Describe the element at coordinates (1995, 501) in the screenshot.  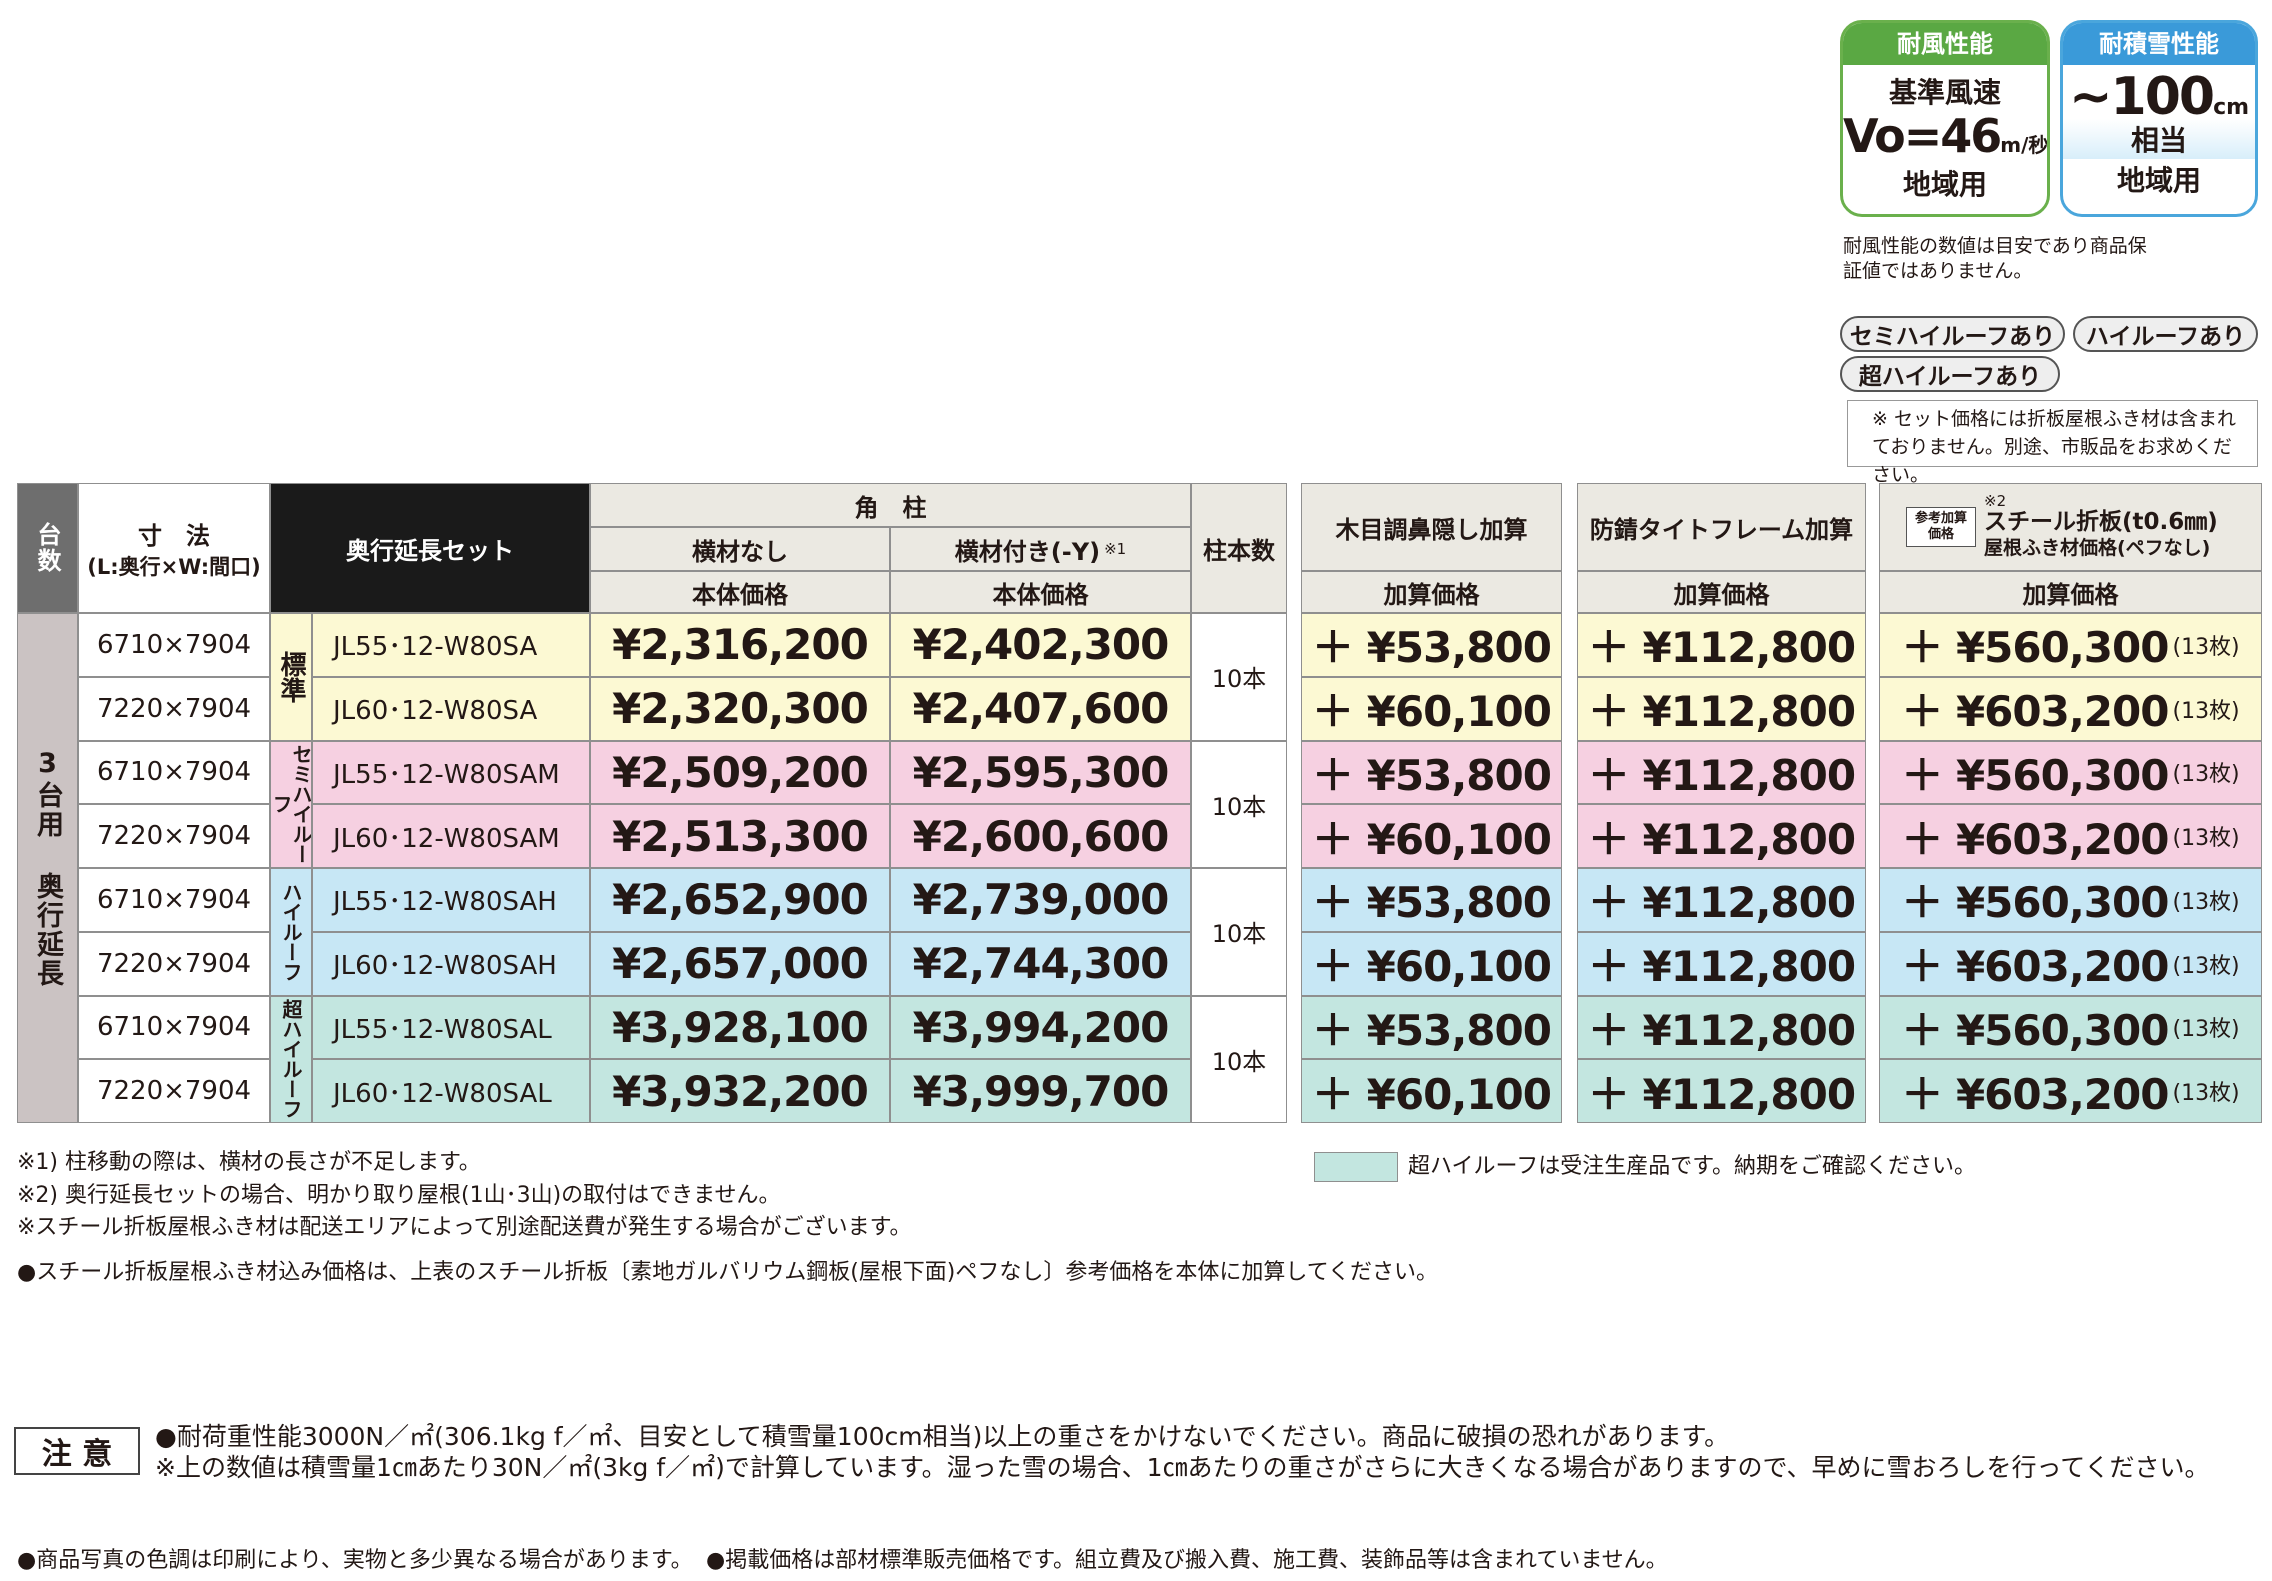
I see `note-mark: ※2` at that location.